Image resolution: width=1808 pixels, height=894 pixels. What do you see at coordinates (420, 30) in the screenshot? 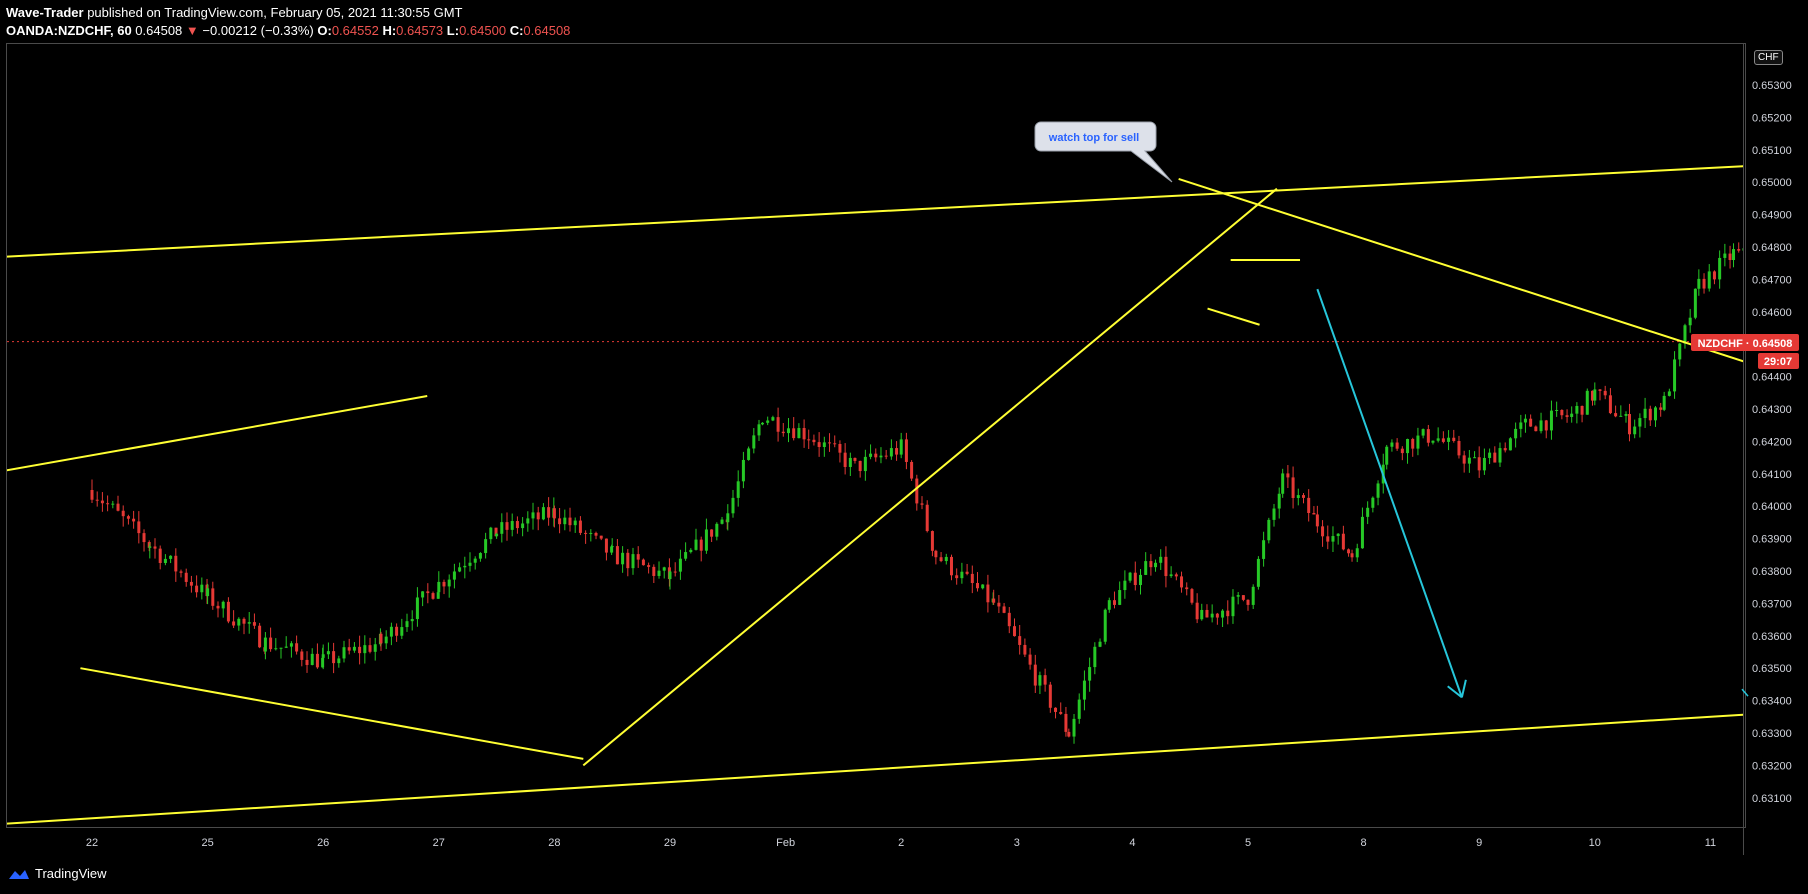
I see `high-value: 0.64573` at bounding box center [420, 30].